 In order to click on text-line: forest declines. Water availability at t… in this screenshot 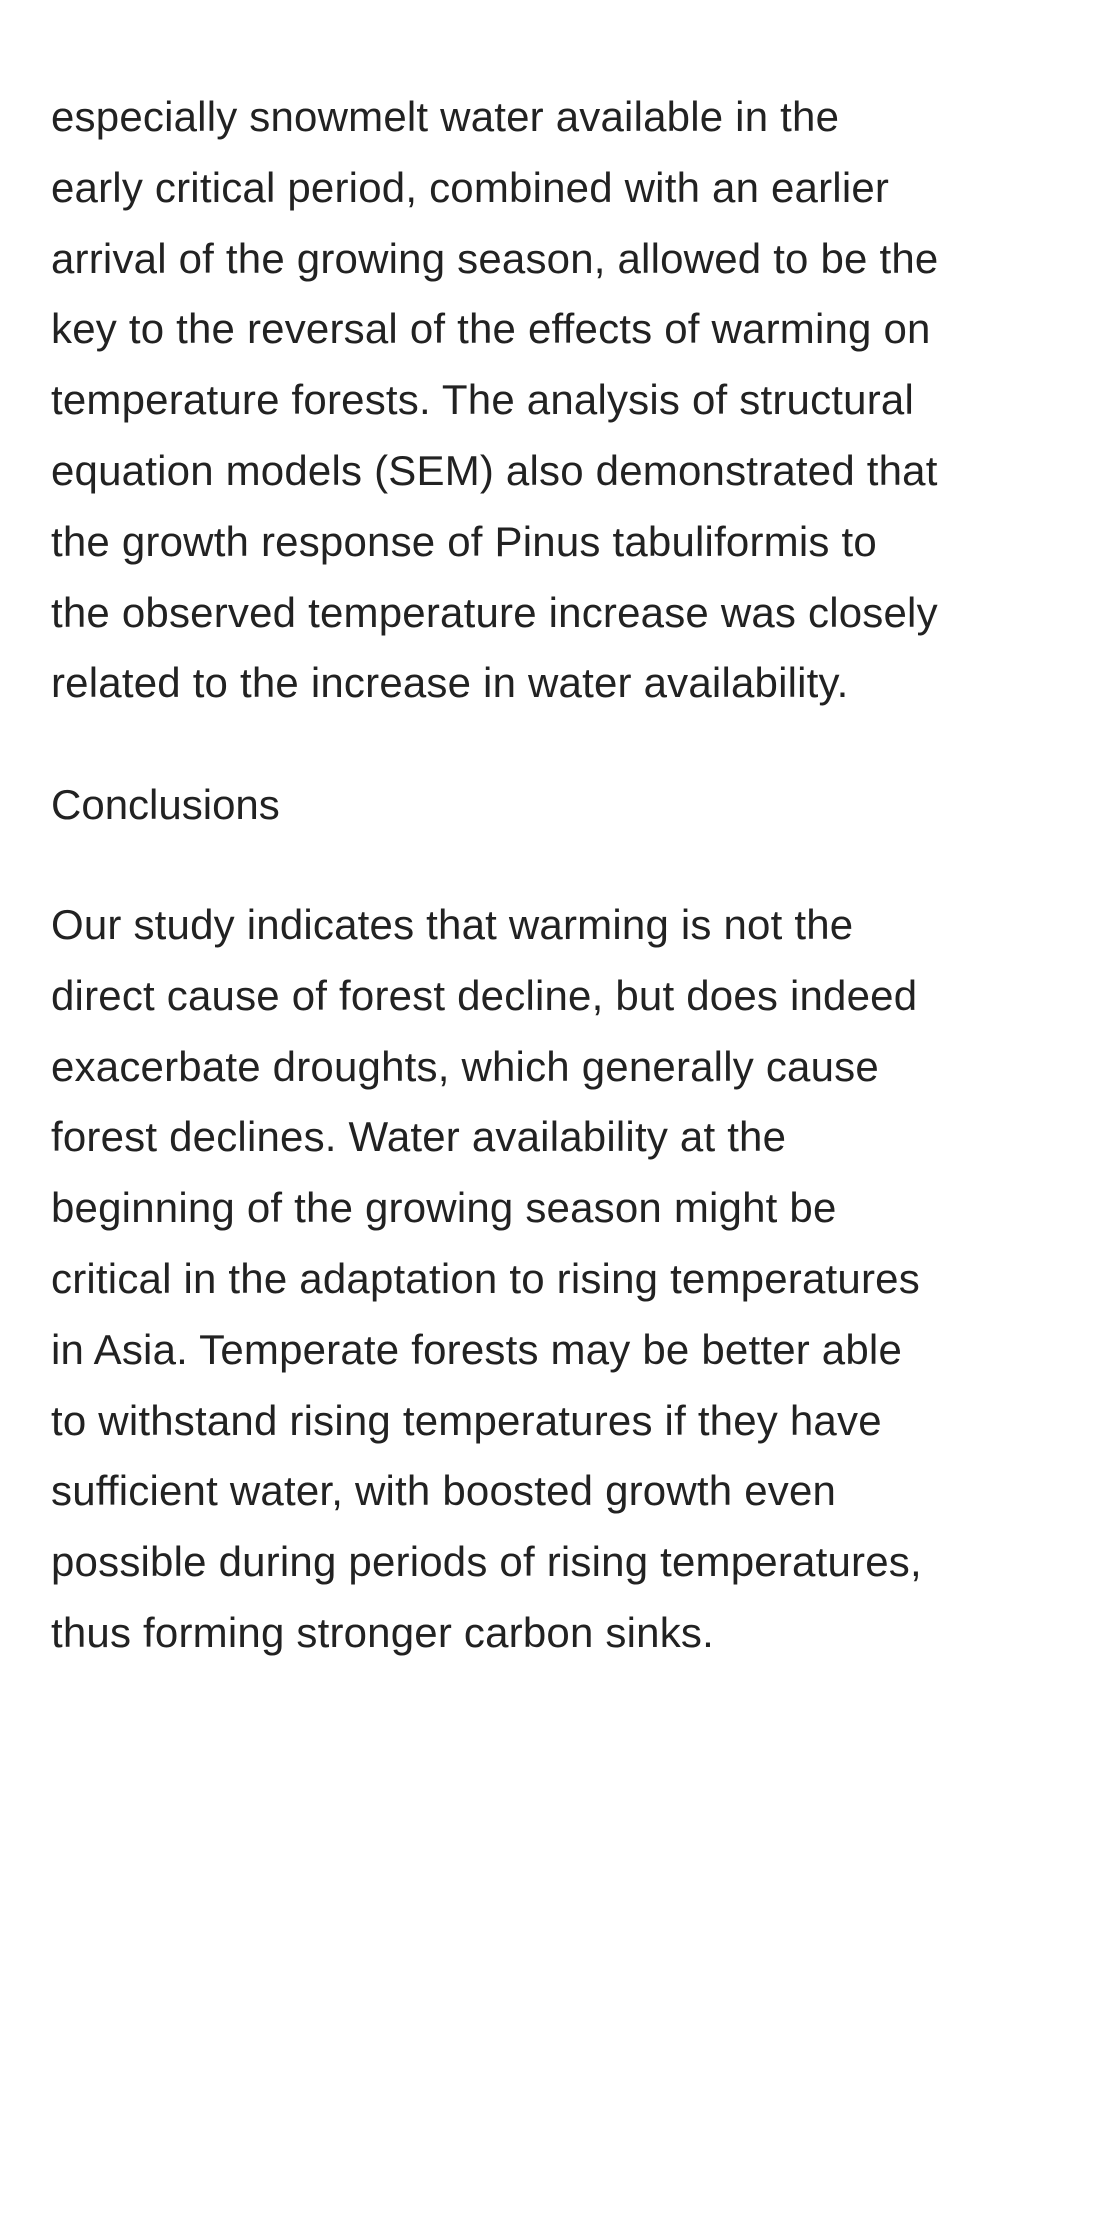, I will do `click(419, 1137)`.